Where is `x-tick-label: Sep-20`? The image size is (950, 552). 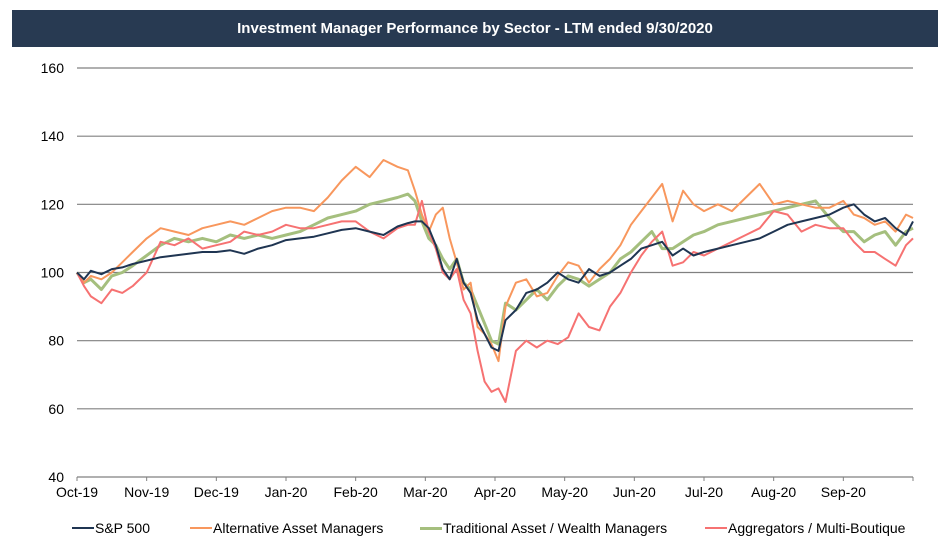
x-tick-label: Sep-20 is located at coordinates (843, 492).